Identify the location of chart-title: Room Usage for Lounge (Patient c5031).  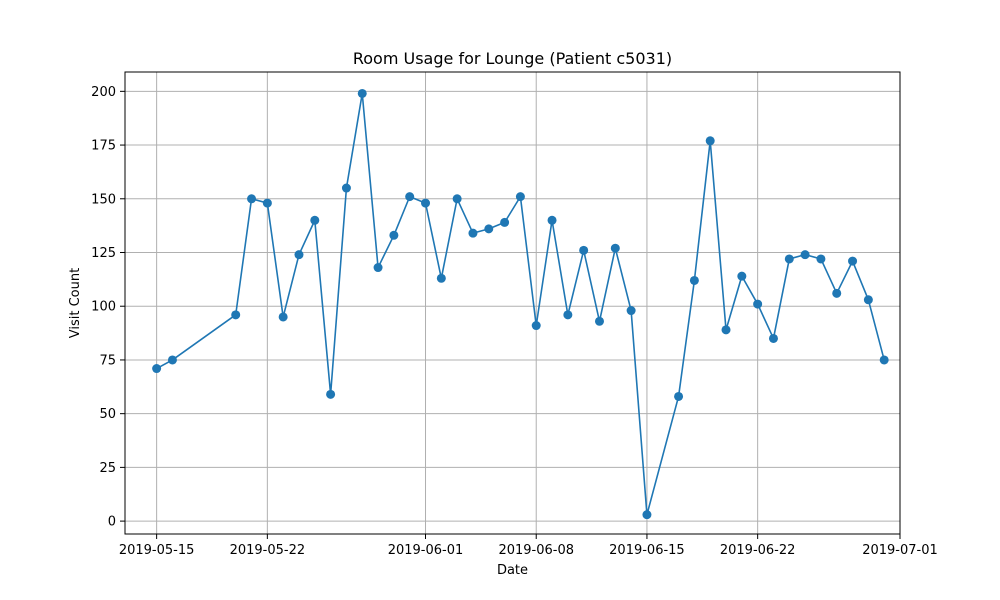
(512, 58).